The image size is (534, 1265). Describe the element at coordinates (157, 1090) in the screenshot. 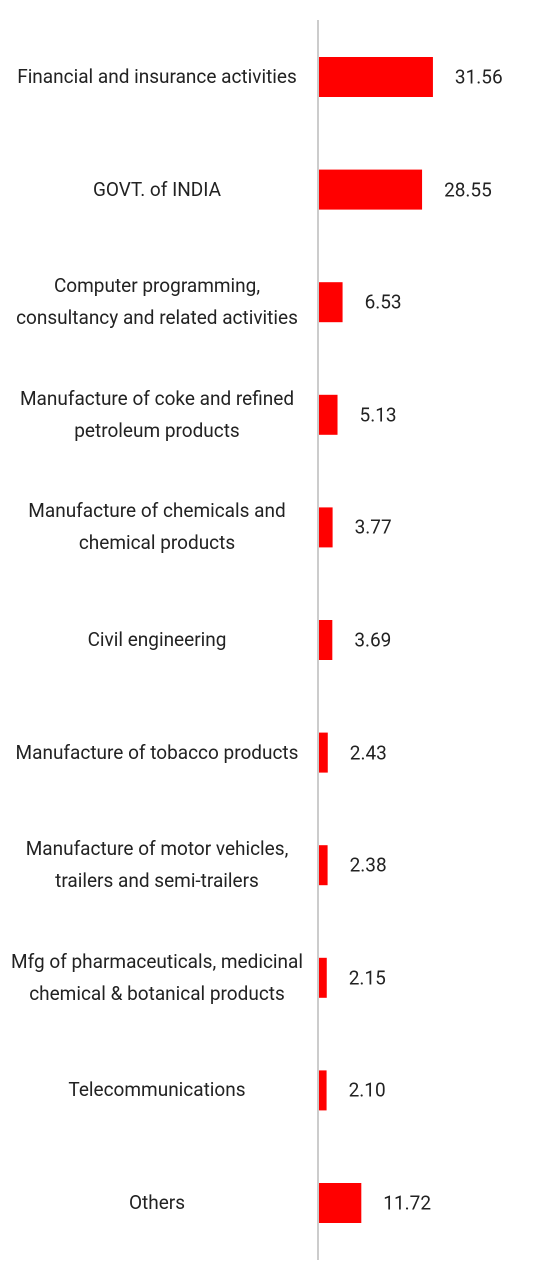

I see `category-label: Telecommunications` at that location.